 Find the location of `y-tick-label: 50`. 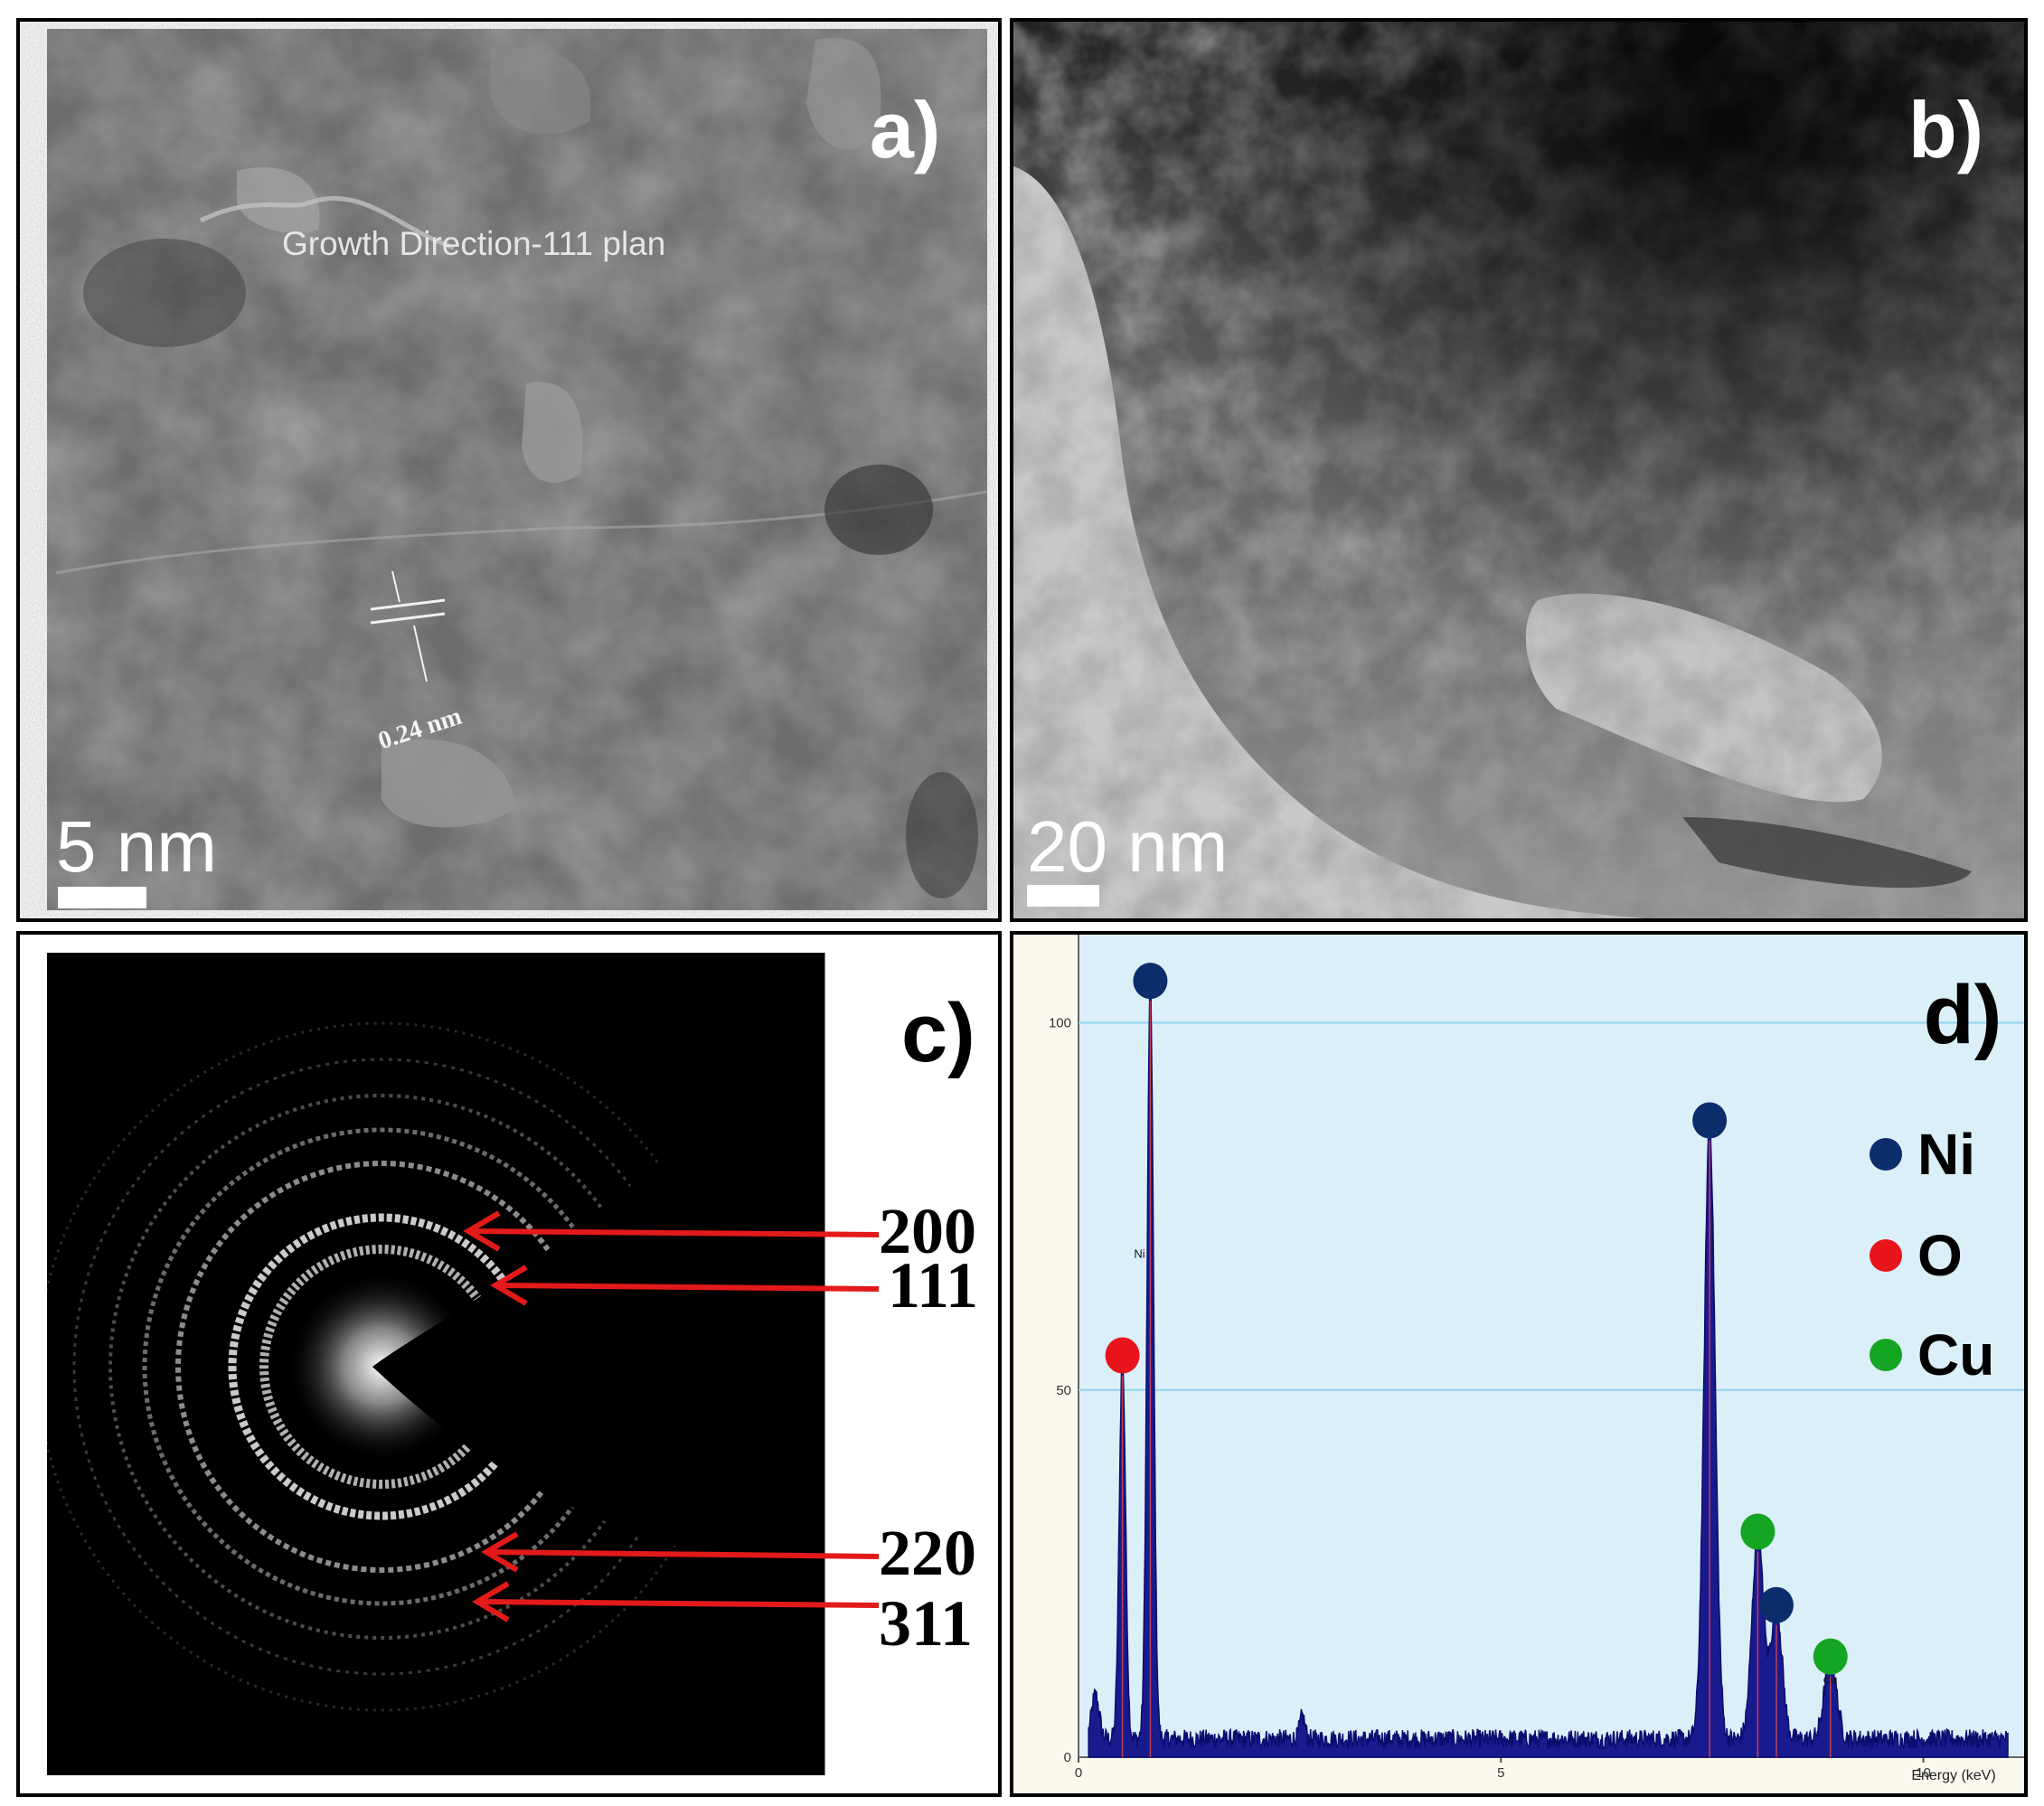

y-tick-label: 50 is located at coordinates (1063, 1390).